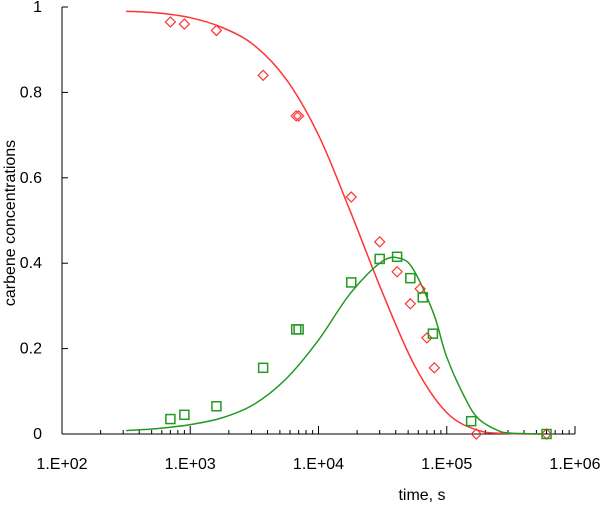 This screenshot has width=602, height=506. What do you see at coordinates (37, 8) in the screenshot?
I see `y-tick-label: 1` at bounding box center [37, 8].